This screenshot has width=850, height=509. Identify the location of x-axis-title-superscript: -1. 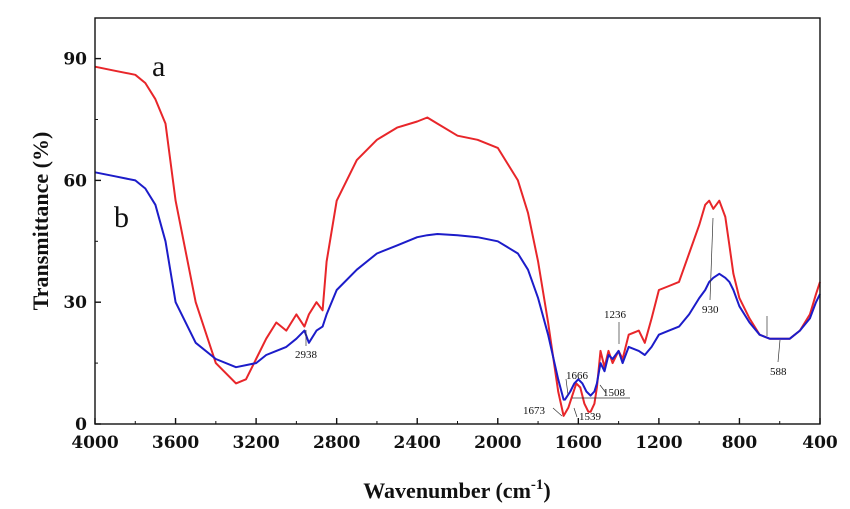
(537, 485).